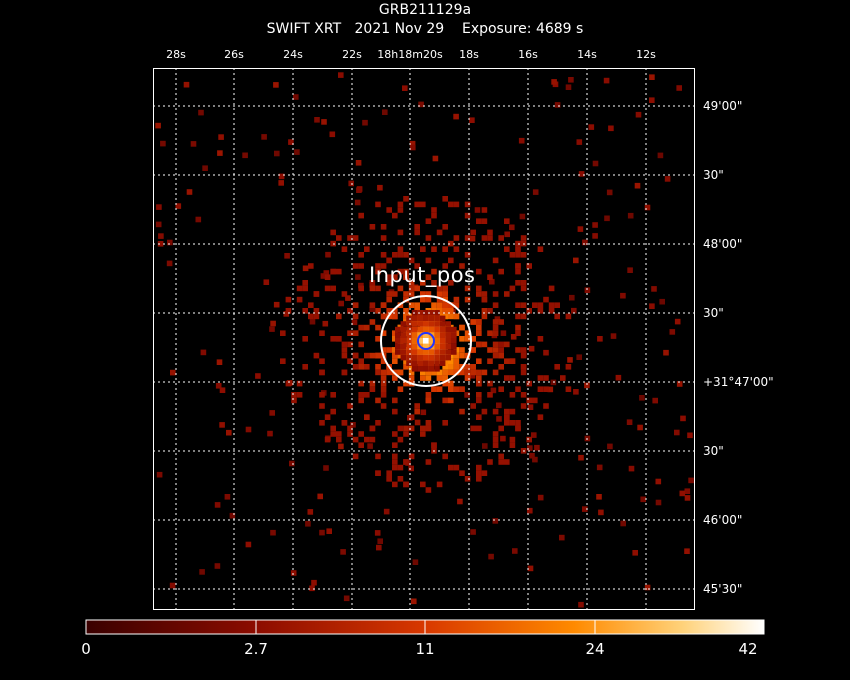 This screenshot has width=850, height=680. What do you see at coordinates (723, 589) in the screenshot?
I see `dec-tick-label: 45'30"` at bounding box center [723, 589].